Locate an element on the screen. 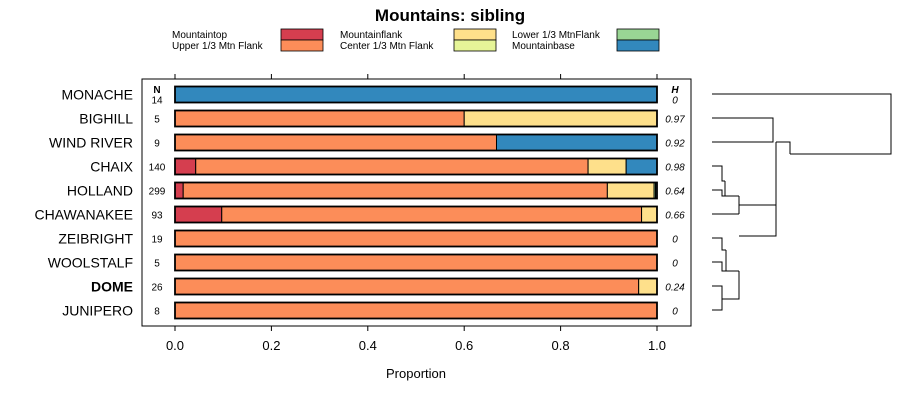 This screenshot has height=400, width=900. bar-row: BIGHILL 5 0.97 is located at coordinates (382, 118).